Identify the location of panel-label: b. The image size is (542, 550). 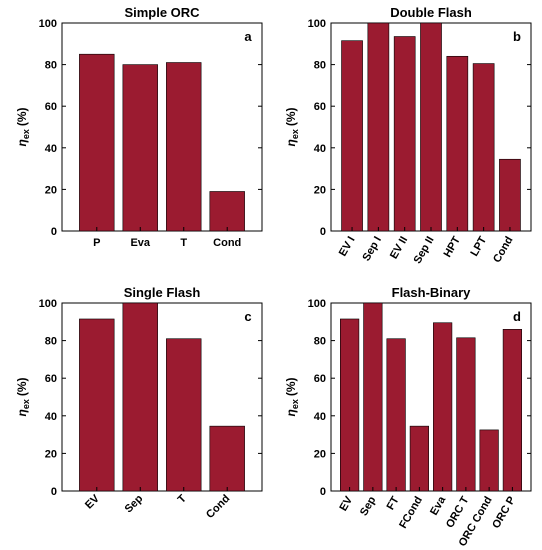
(517, 36).